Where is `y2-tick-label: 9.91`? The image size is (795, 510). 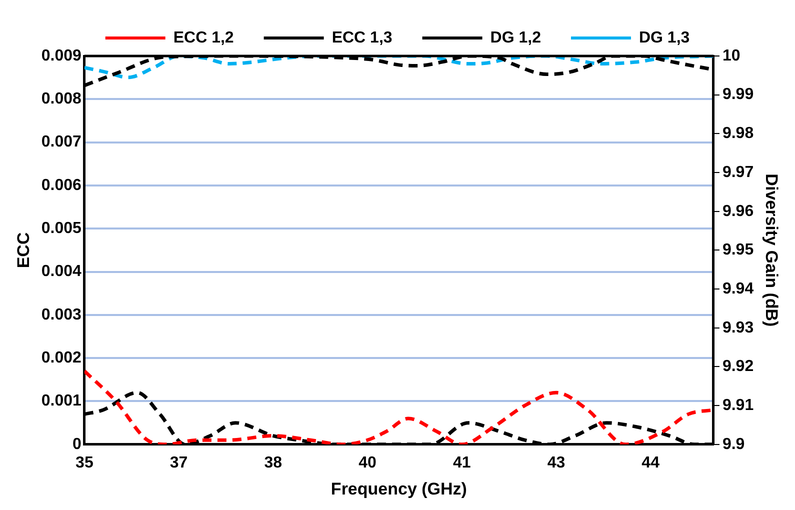
y2-tick-label: 9.91 is located at coordinates (738, 405).